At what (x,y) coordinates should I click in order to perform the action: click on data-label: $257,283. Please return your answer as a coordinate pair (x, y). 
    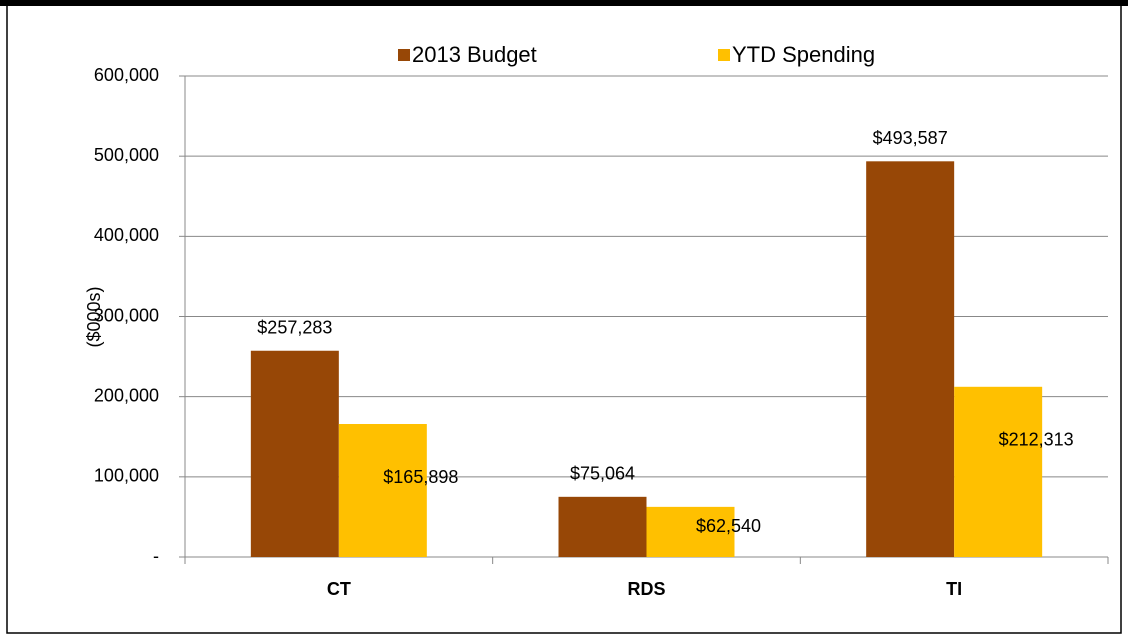
    Looking at the image, I should click on (294, 327).